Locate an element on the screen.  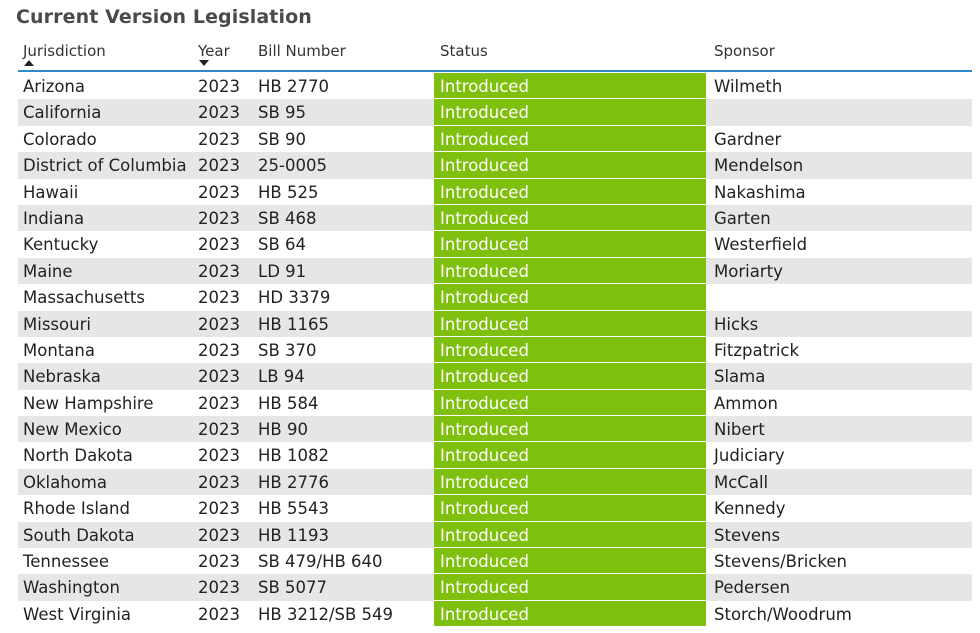
cell-sponsor: Westerfield is located at coordinates (761, 245).